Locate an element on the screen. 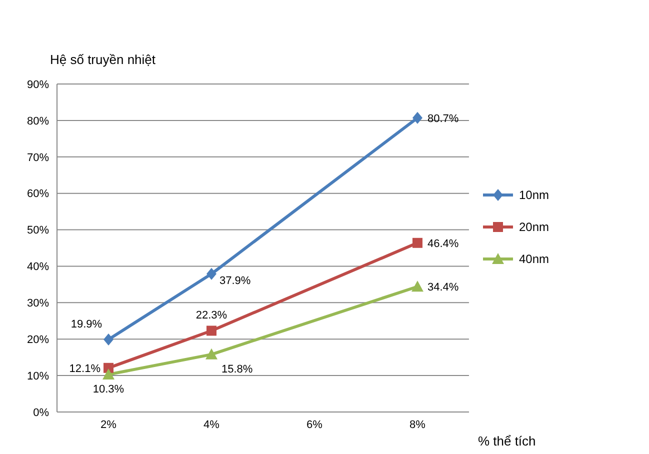 The height and width of the screenshot is (454, 649). data-label: 10.3% is located at coordinates (108, 389).